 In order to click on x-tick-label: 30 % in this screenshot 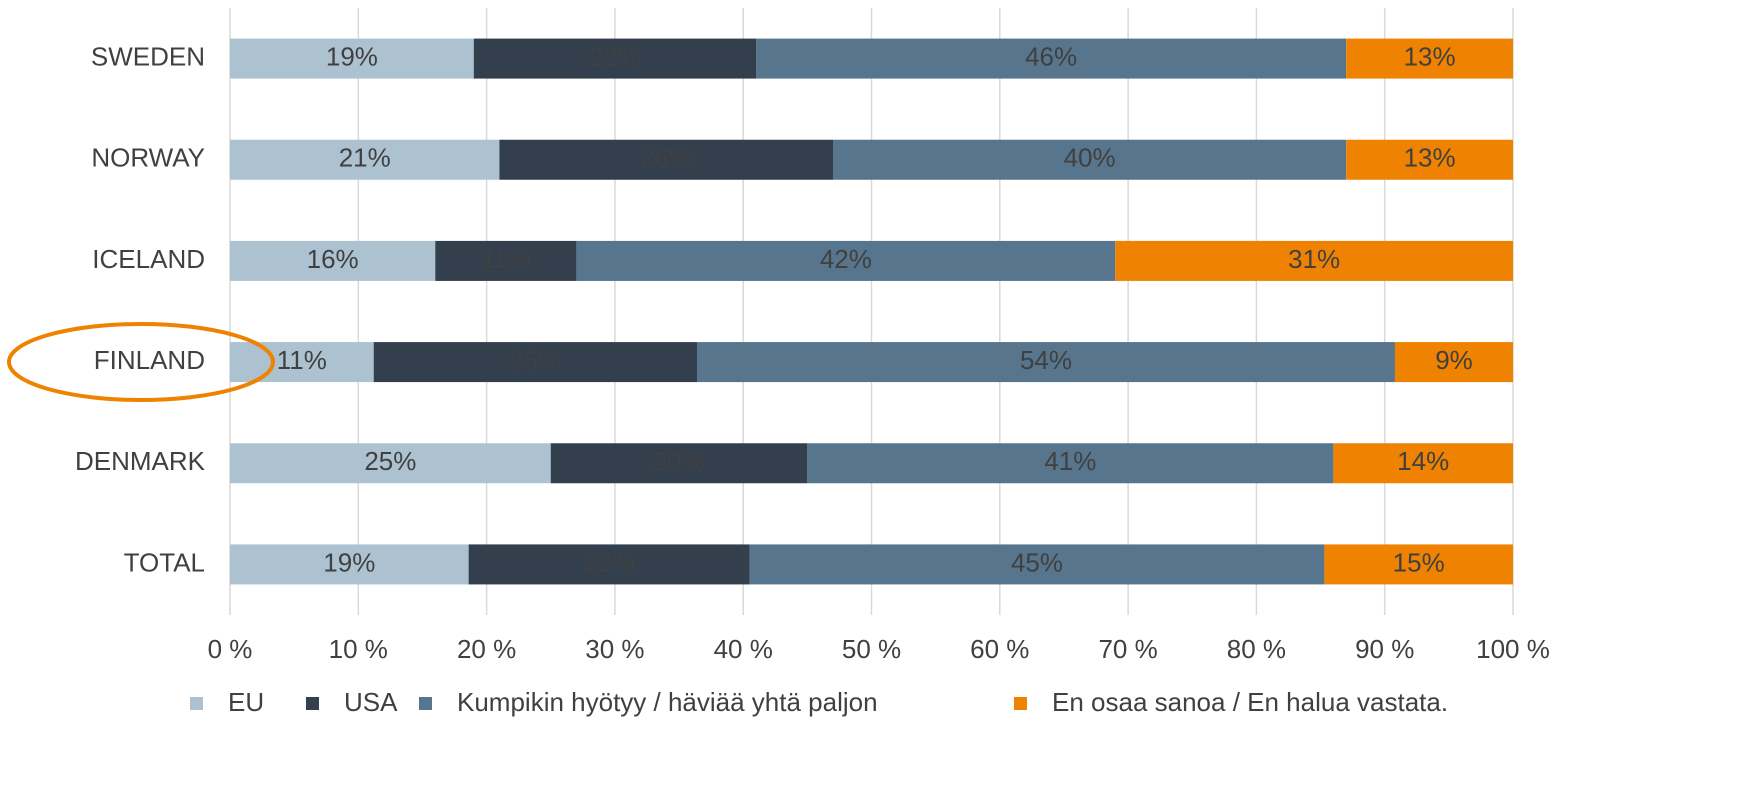, I will do `click(614, 649)`.